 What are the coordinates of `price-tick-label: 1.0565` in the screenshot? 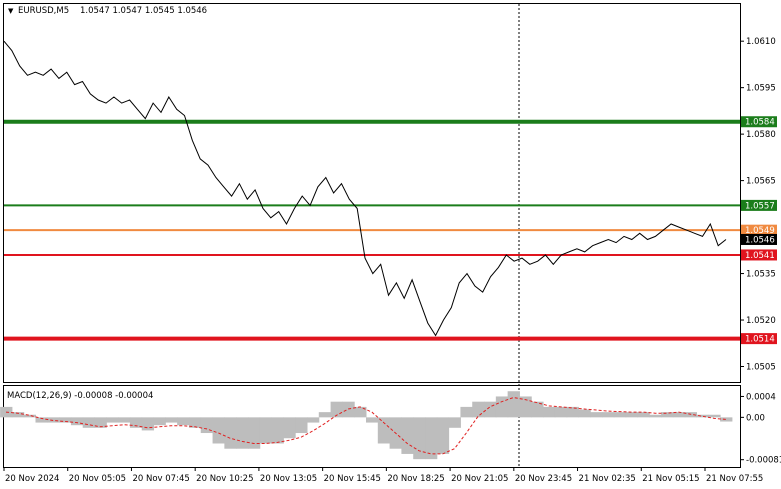 It's located at (761, 182).